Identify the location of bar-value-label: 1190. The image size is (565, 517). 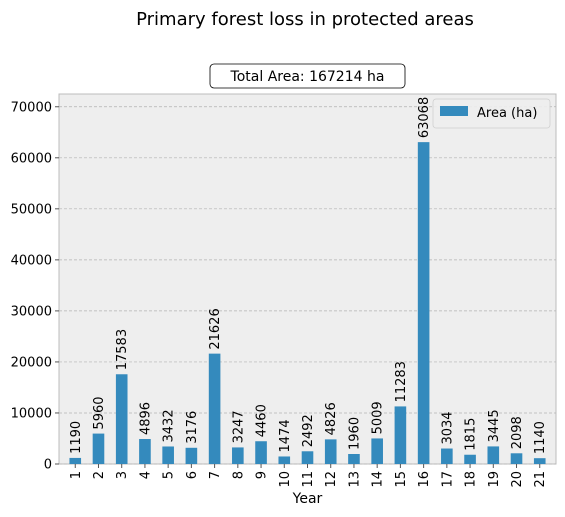
(76, 437).